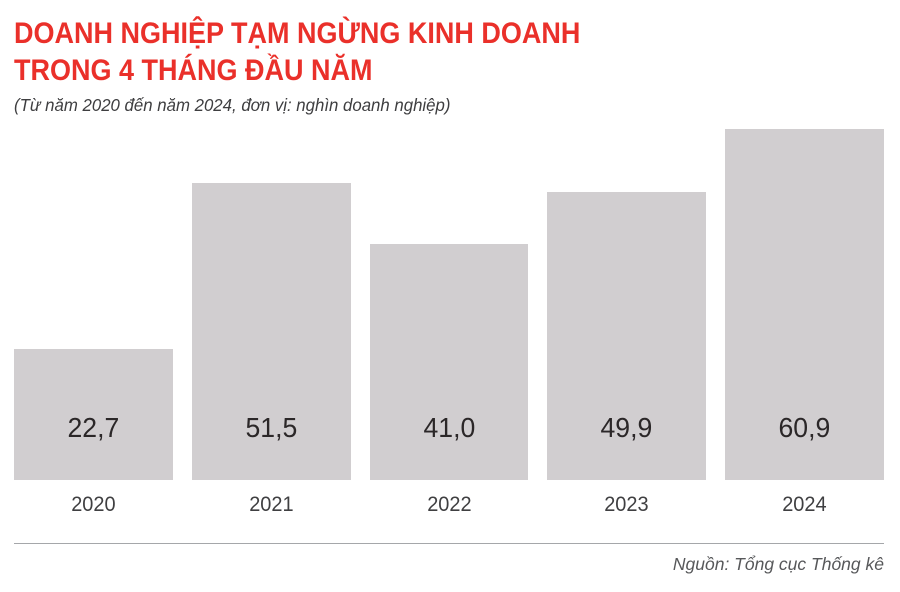  I want to click on bar-value-label: 41,0, so click(449, 427).